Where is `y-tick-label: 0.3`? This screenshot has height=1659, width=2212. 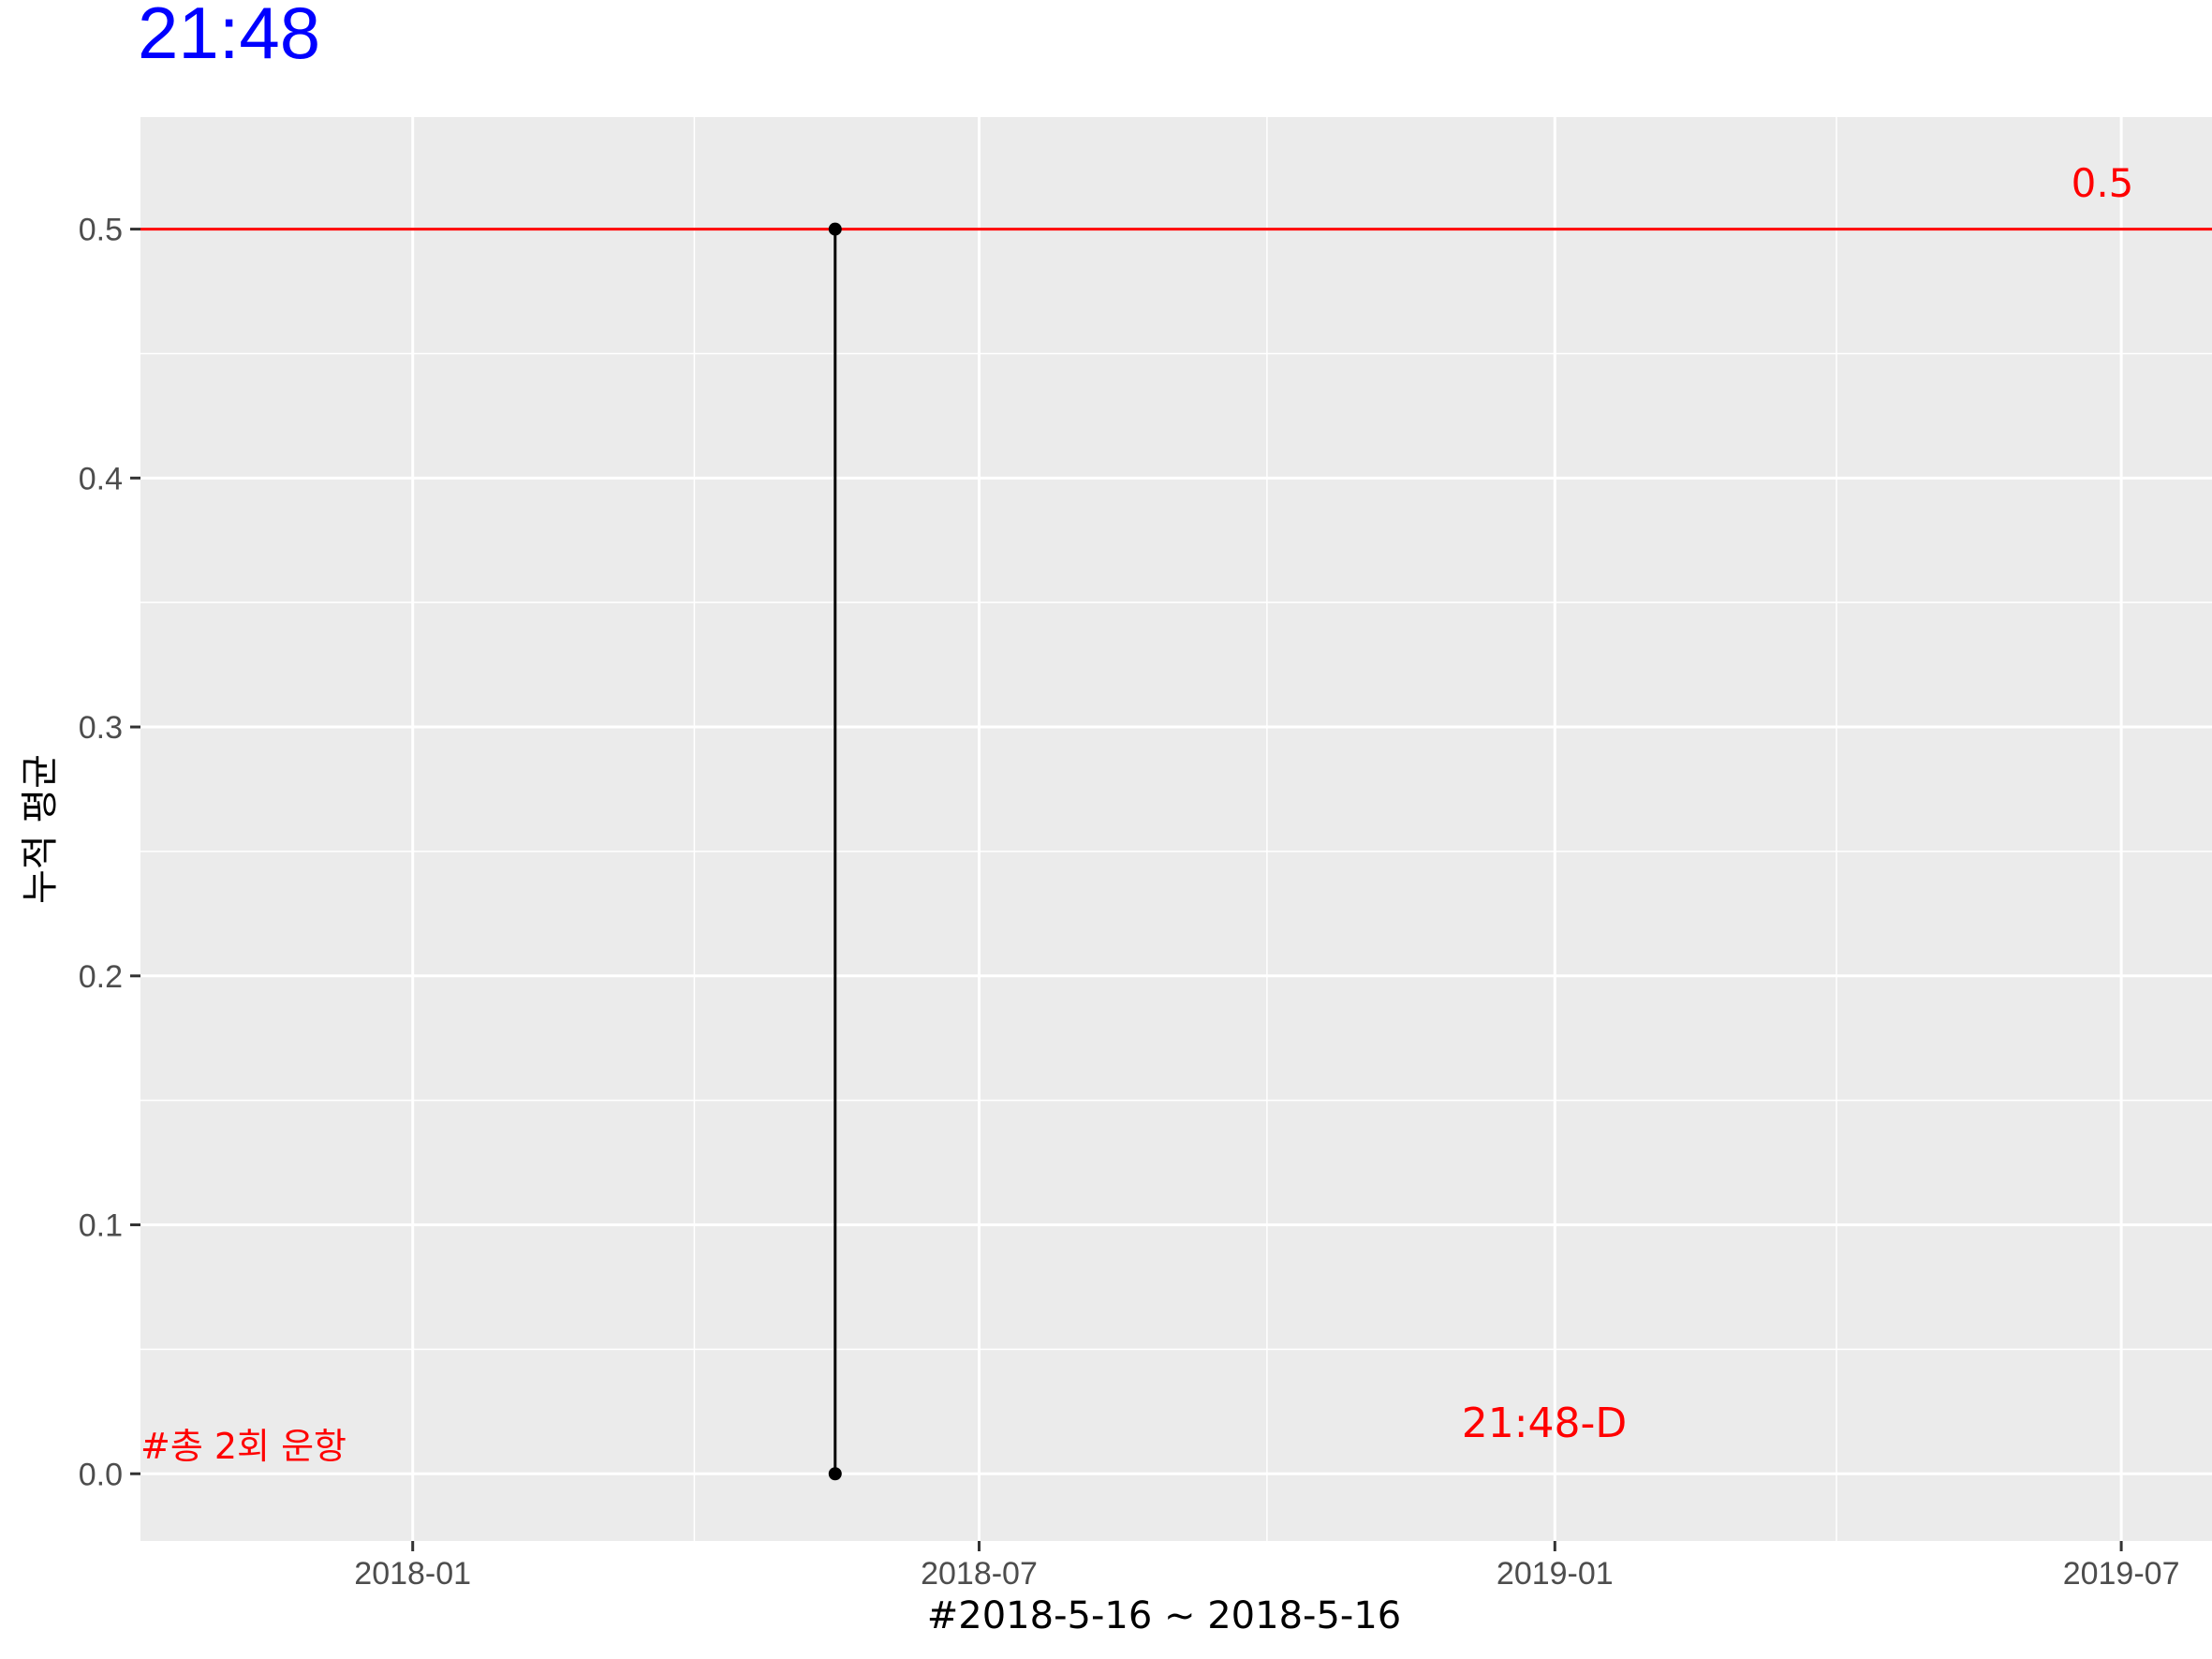
y-tick-label: 0.3 is located at coordinates (101, 728).